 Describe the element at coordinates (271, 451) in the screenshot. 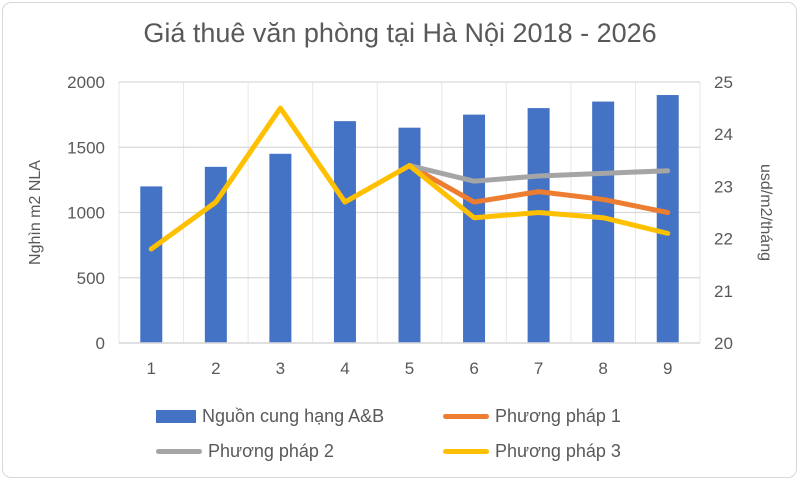

I see `legend-label: Phương pháp 2` at that location.